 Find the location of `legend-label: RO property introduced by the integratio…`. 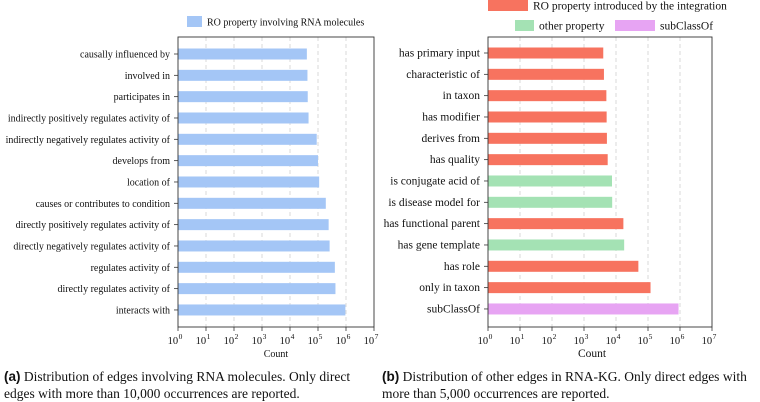

legend-label: RO property introduced by the integratio… is located at coordinates (630, 7).